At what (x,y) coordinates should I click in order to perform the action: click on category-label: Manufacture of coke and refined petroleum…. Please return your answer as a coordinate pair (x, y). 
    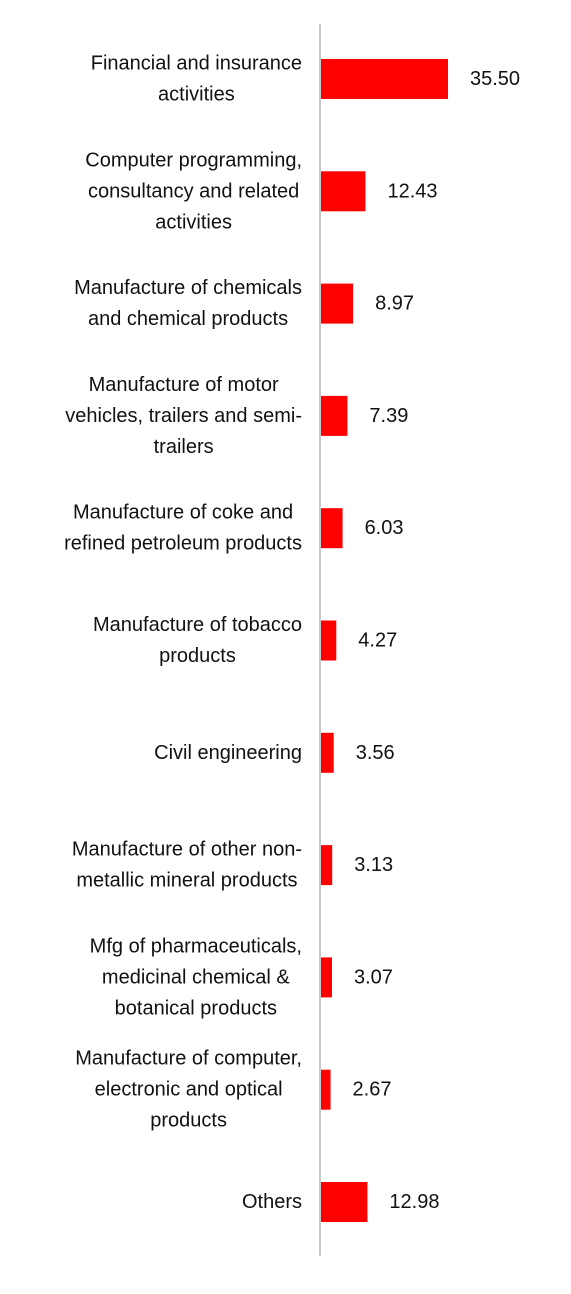
    Looking at the image, I should click on (183, 528).